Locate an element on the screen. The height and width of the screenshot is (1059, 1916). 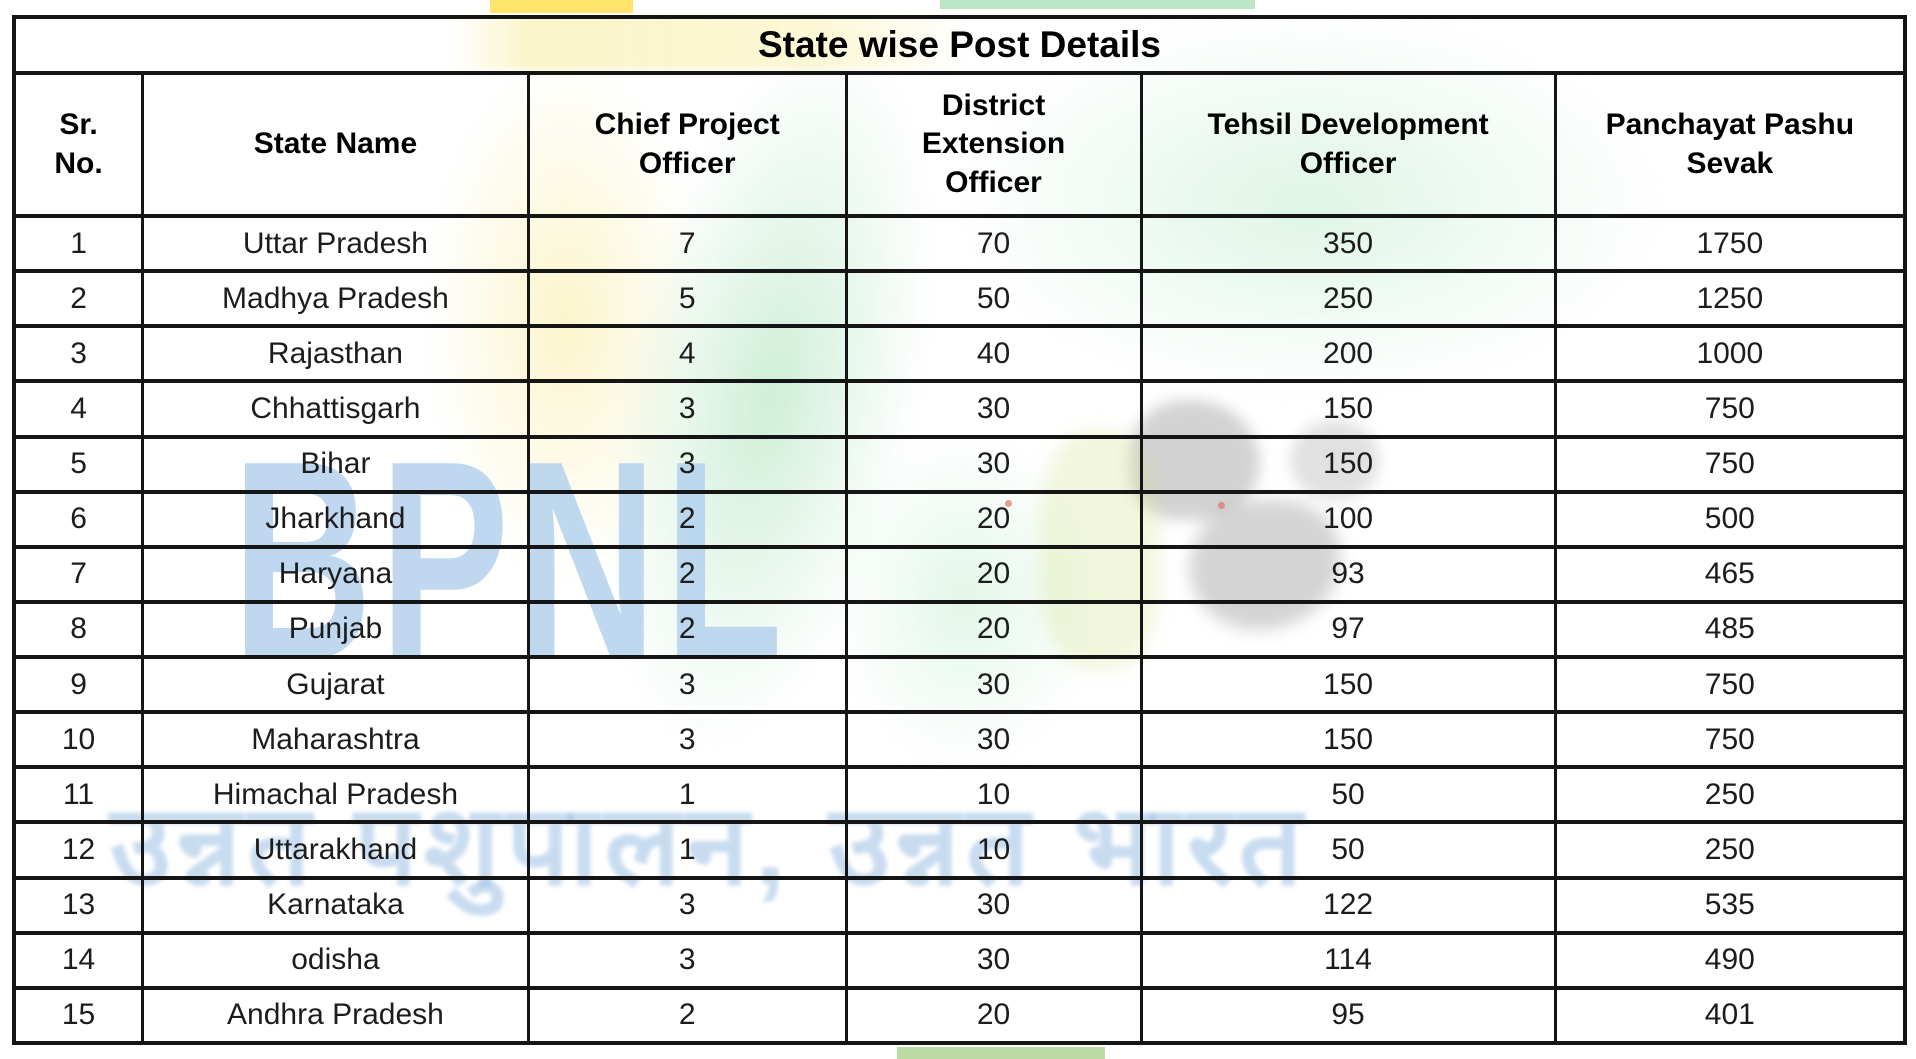
watermark-yellow-top-strip is located at coordinates (561, 6).